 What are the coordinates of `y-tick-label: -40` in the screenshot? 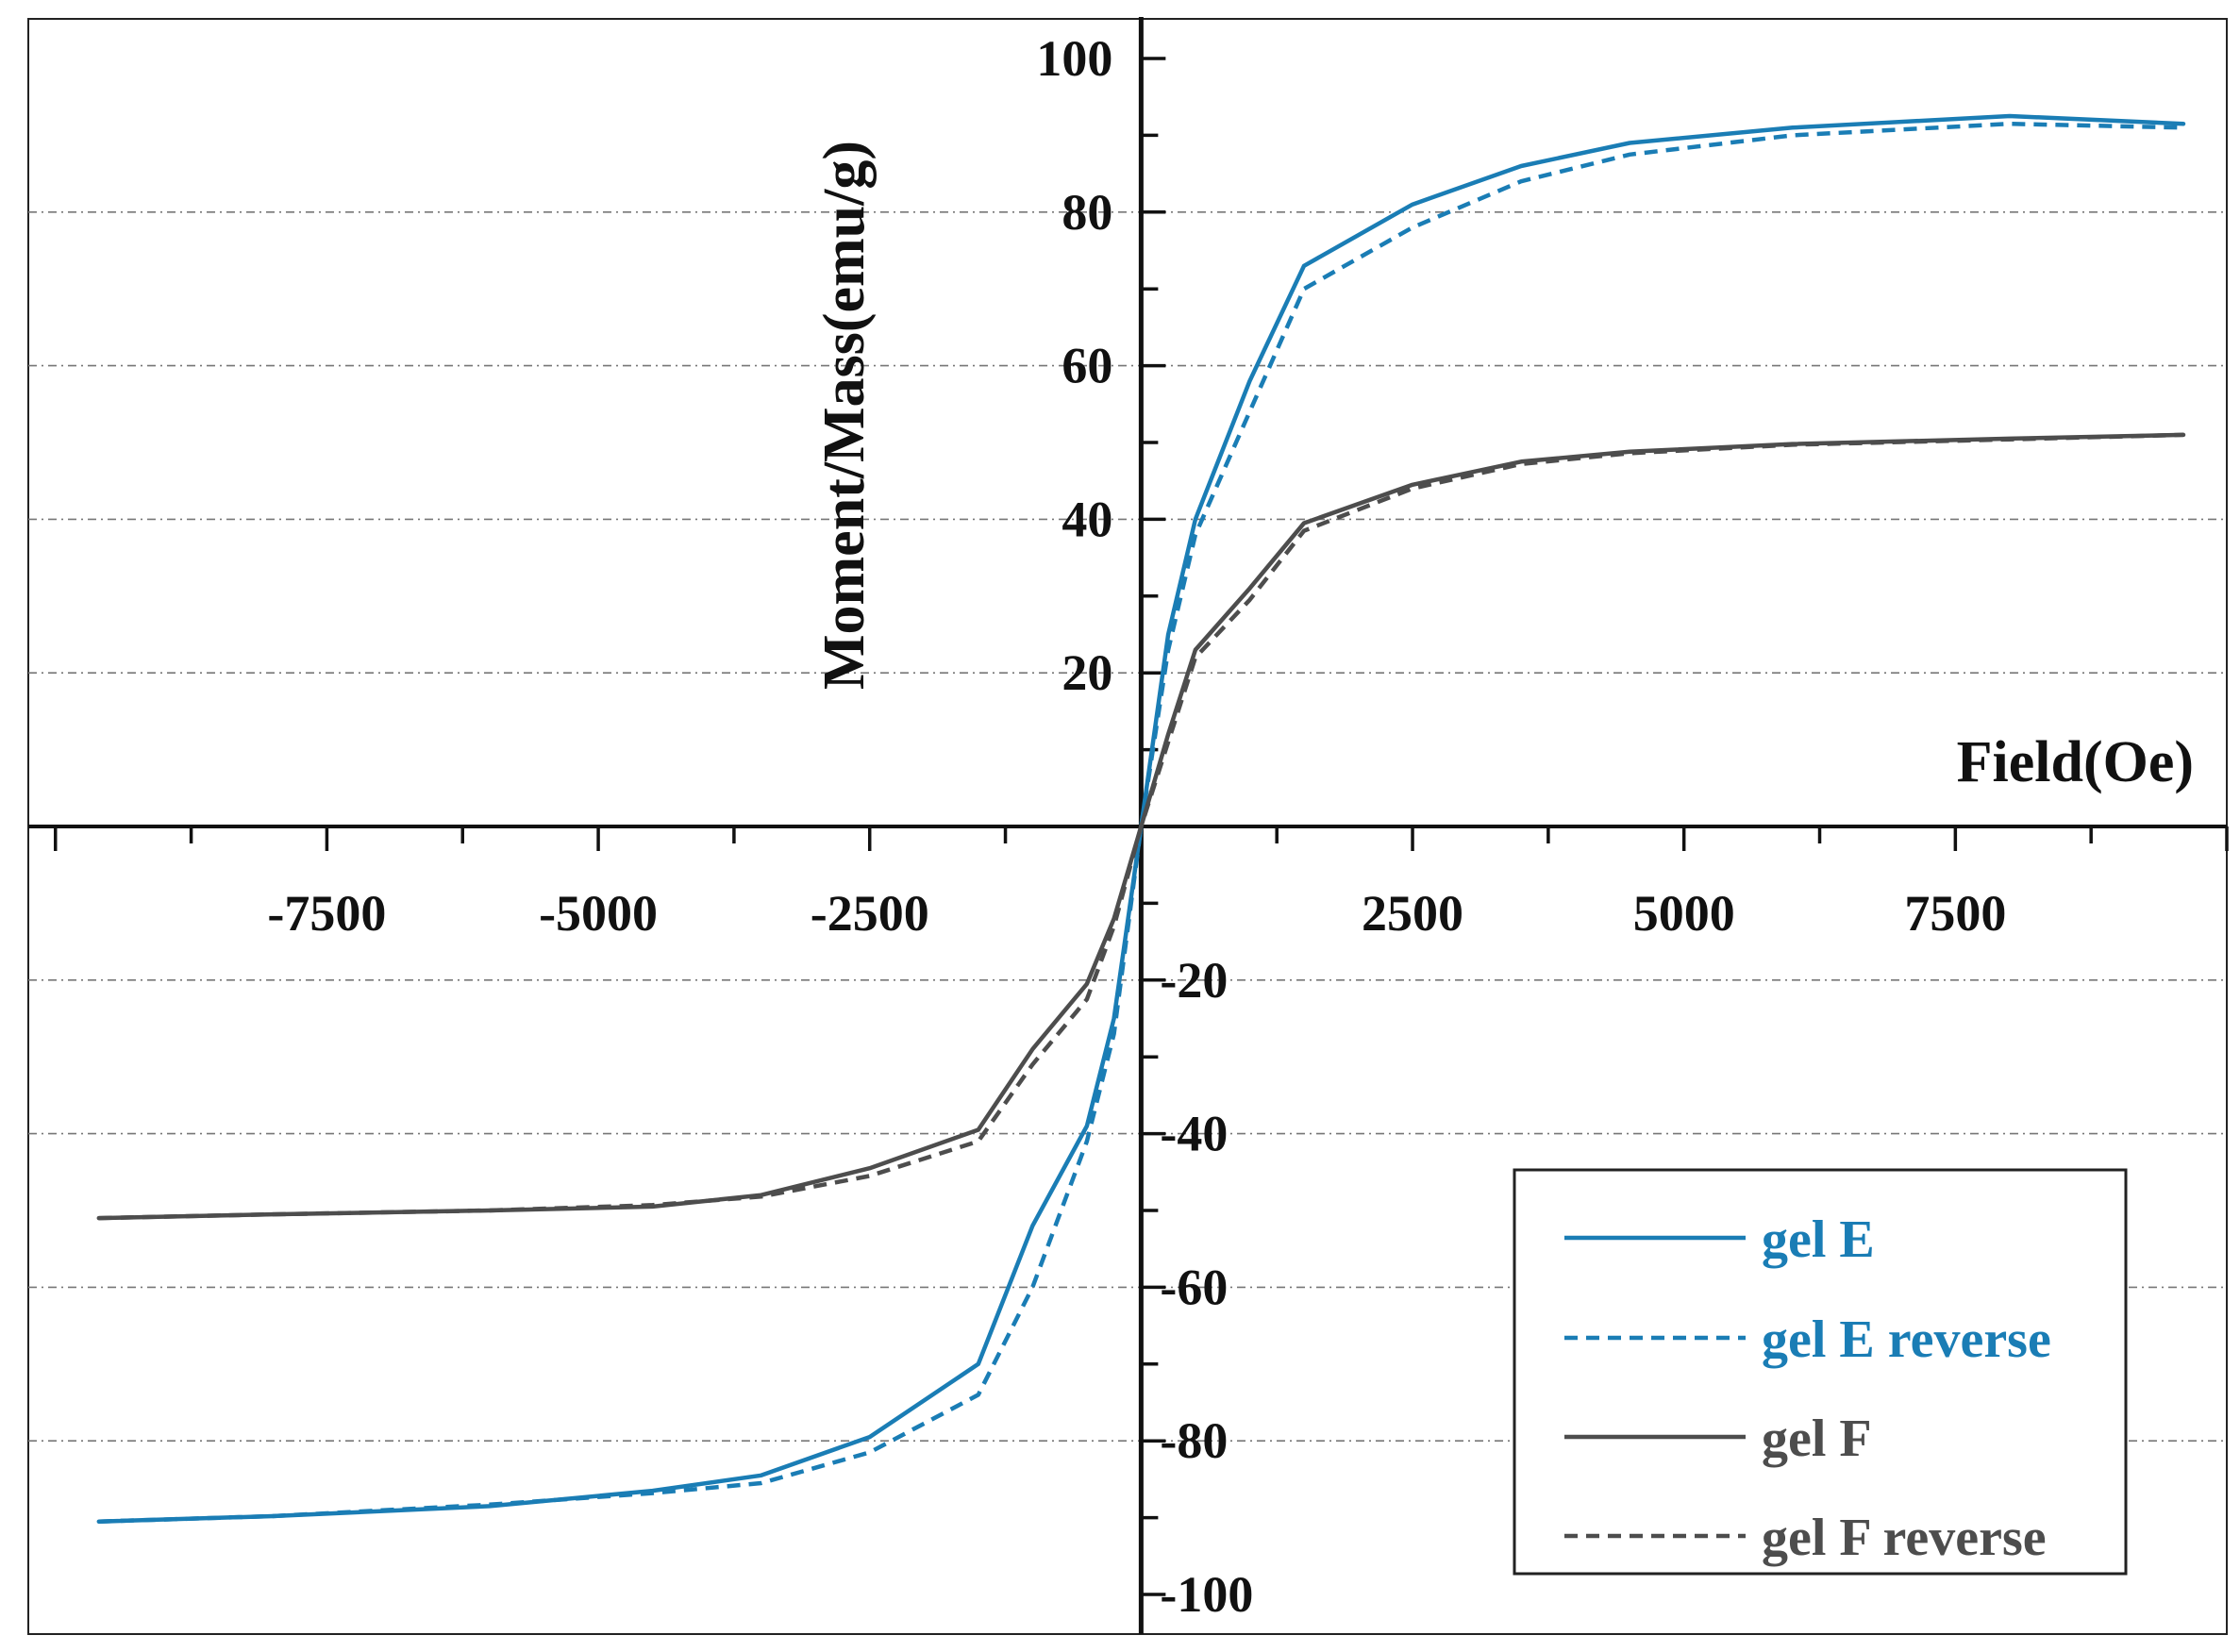 It's located at (1194, 1134).